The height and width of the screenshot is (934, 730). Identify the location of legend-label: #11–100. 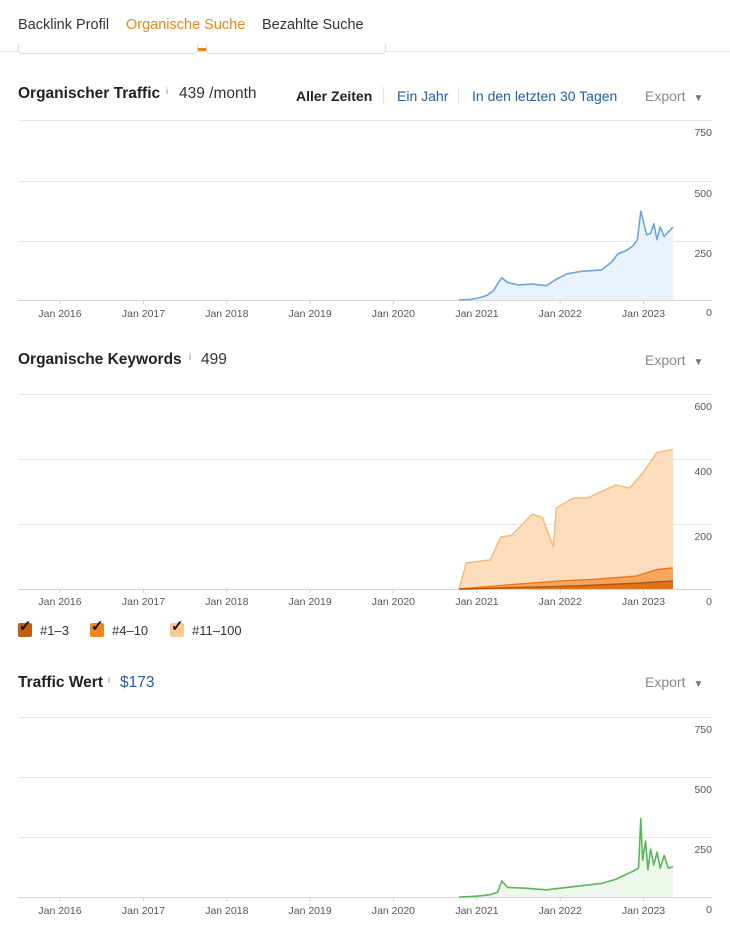
(217, 630).